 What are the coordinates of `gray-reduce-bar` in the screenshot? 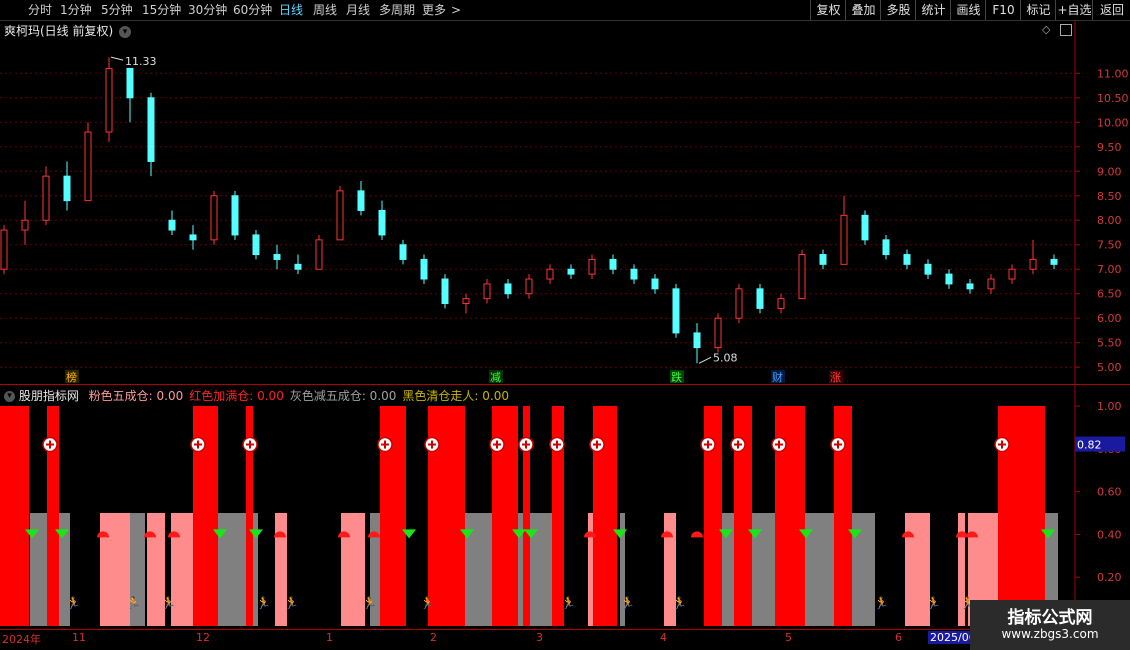 It's located at (622, 569).